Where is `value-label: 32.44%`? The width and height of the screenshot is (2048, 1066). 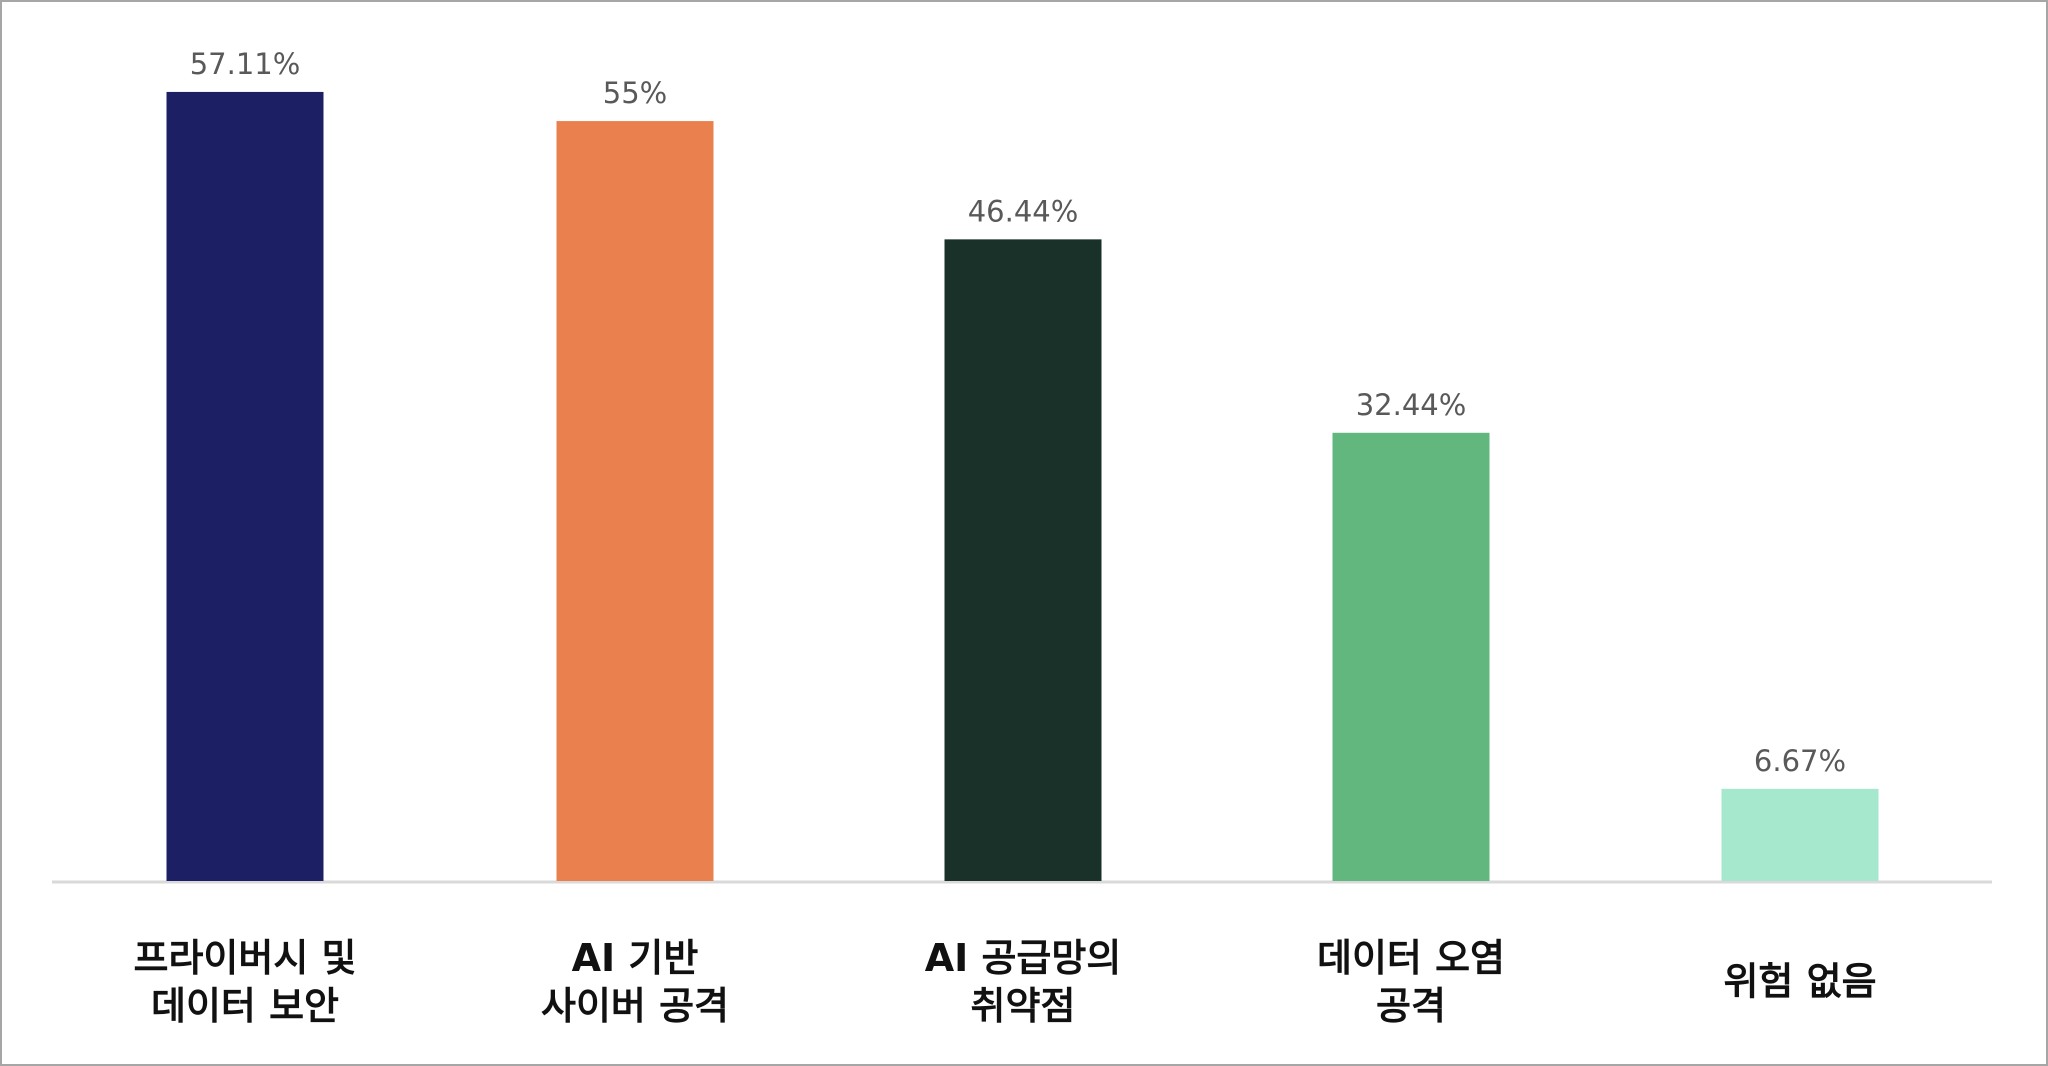 value-label: 32.44% is located at coordinates (1411, 405).